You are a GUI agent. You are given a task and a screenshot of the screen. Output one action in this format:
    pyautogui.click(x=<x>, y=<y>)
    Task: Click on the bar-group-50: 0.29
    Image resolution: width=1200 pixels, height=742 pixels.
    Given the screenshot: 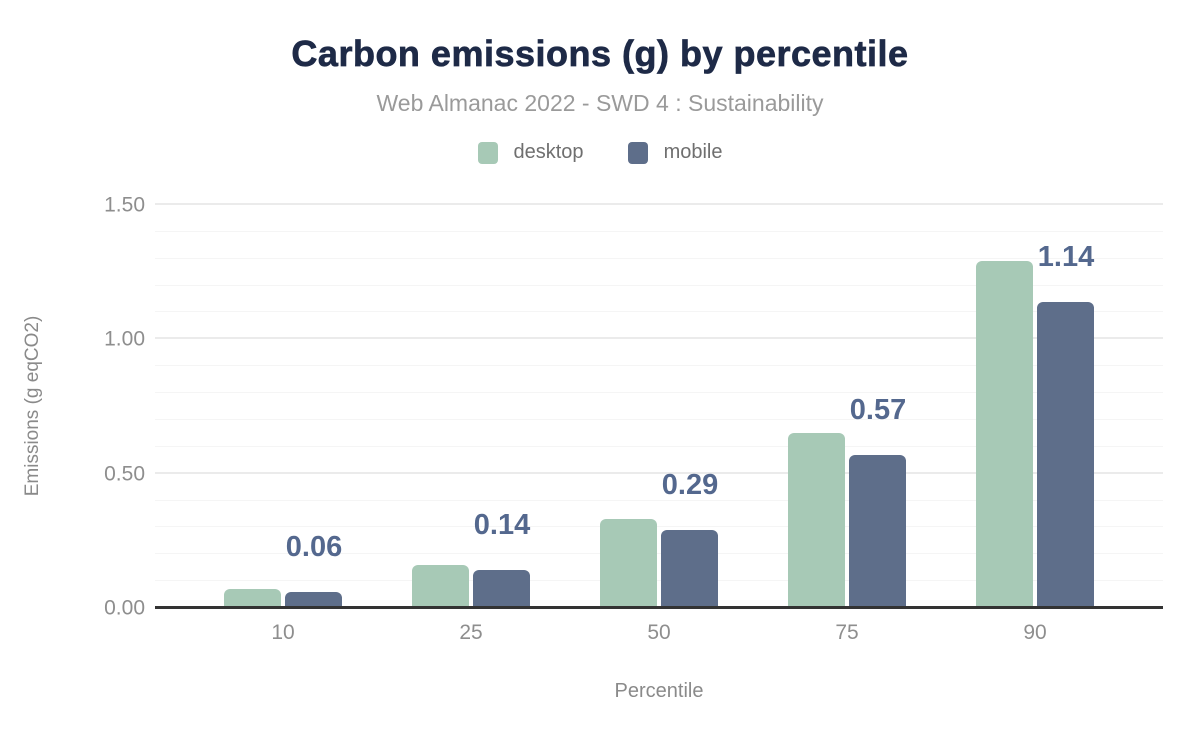 What is the action you would take?
    pyautogui.click(x=659, y=406)
    